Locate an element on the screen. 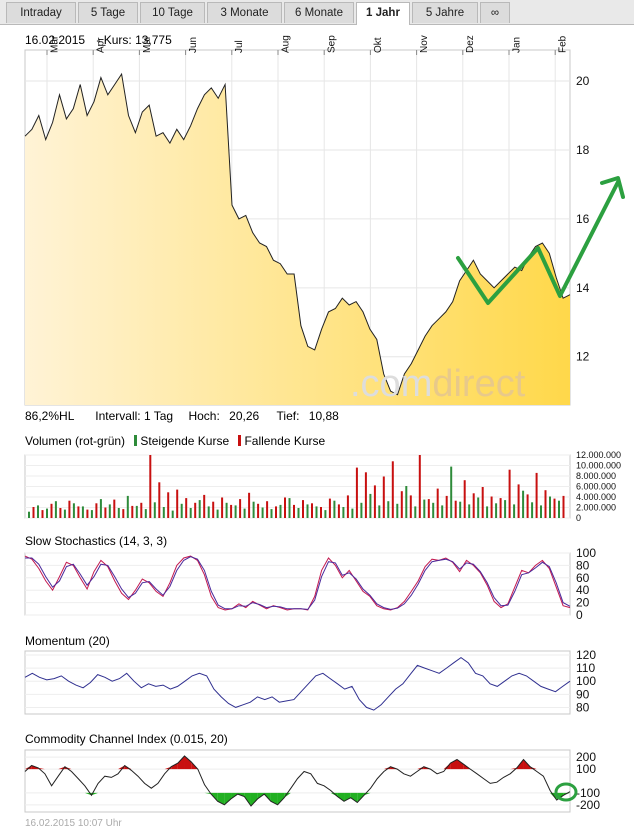  cci-series-line is located at coordinates (297, 781).